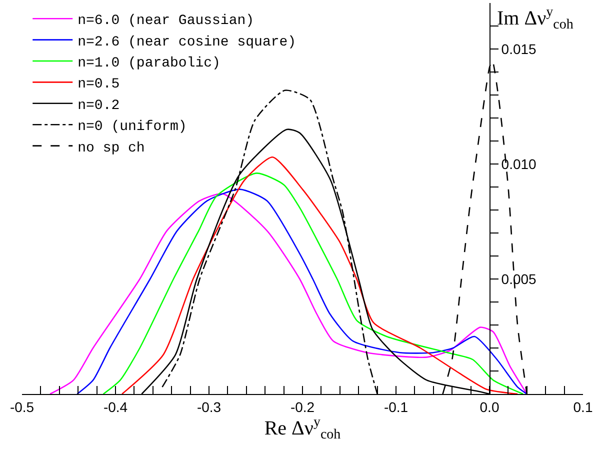 This screenshot has width=600, height=458. What do you see at coordinates (149, 63) in the screenshot?
I see `legend-label: n=1.0 (parabolic)` at bounding box center [149, 63].